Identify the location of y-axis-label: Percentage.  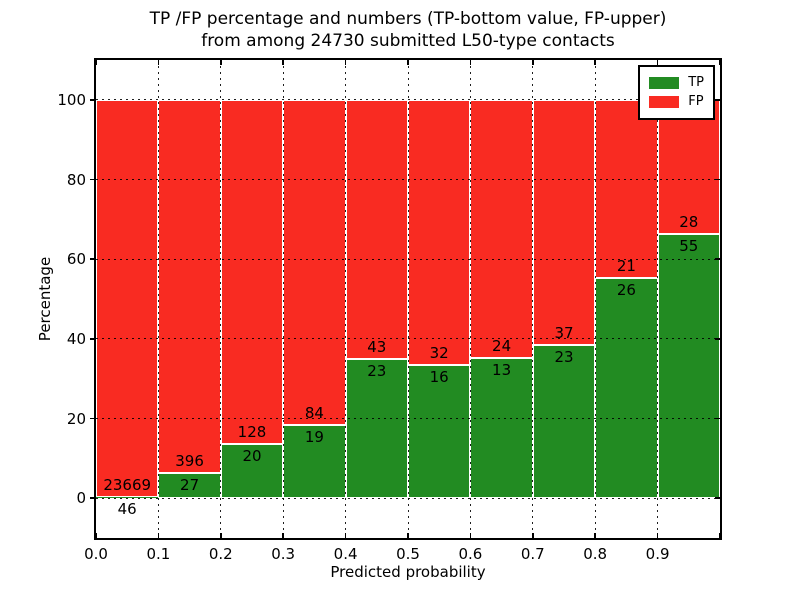
(45, 299).